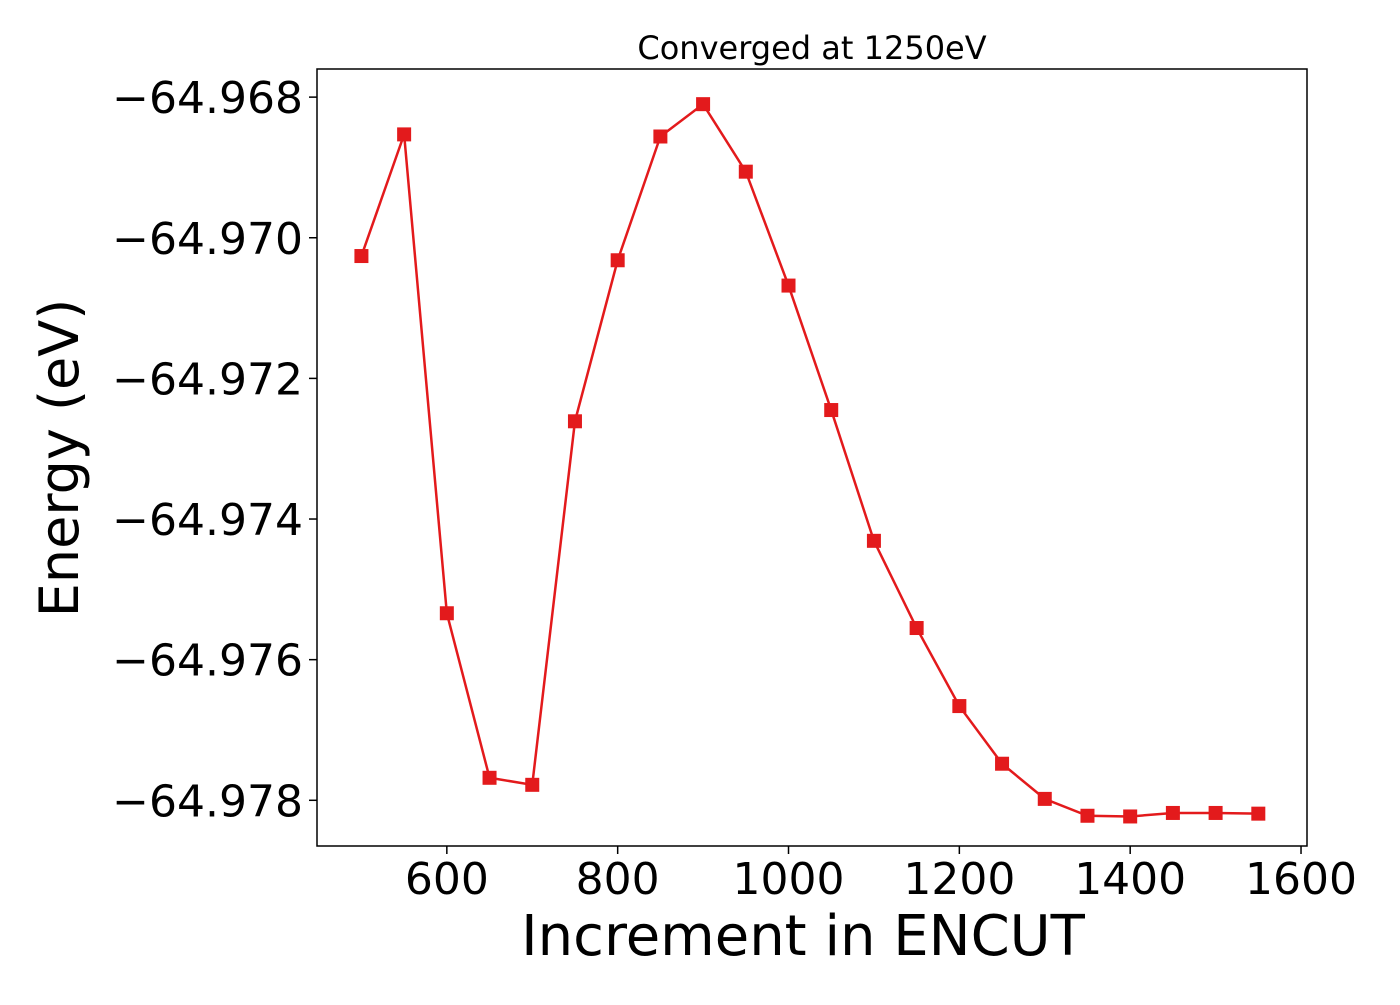 The height and width of the screenshot is (1005, 1400). Describe the element at coordinates (207, 379) in the screenshot. I see `y-tick-label: −64.972` at that location.